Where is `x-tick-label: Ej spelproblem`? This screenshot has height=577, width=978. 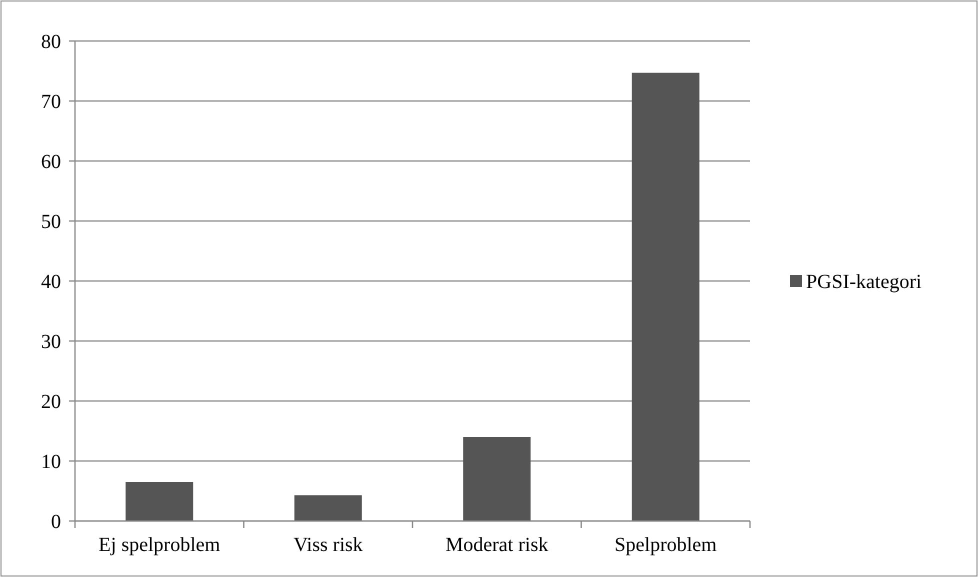 x-tick-label: Ej spelproblem is located at coordinates (159, 545).